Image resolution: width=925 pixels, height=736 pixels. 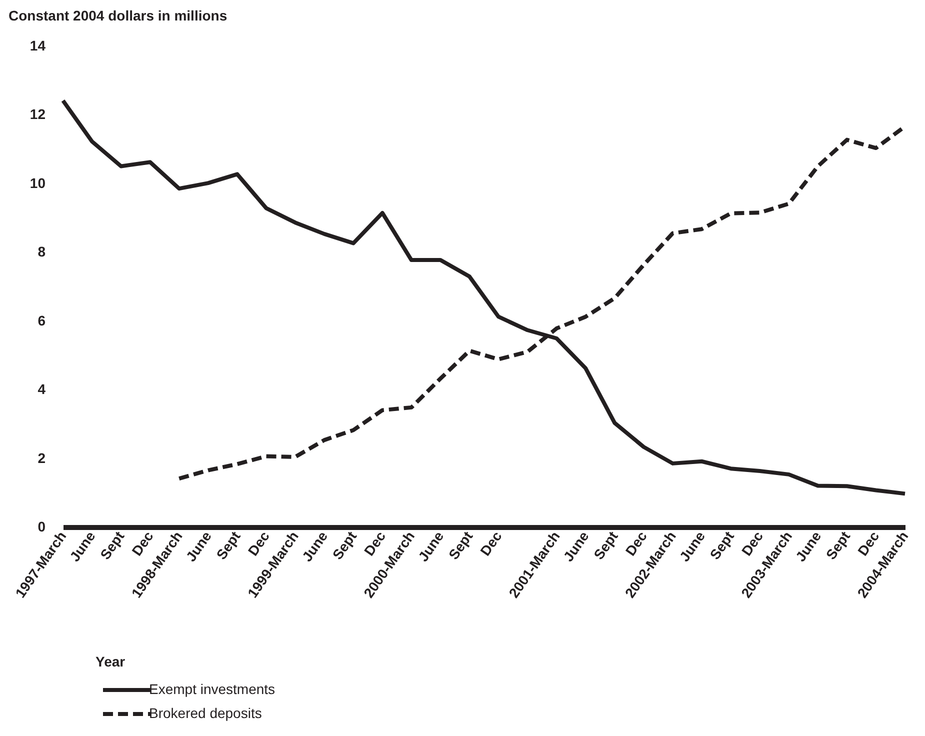 I want to click on y-tick-label: 4, so click(x=42, y=389).